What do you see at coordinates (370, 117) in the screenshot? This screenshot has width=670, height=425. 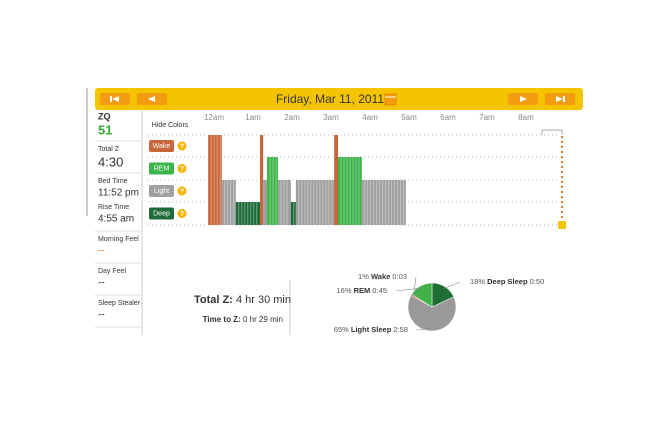 I see `time-tick-label: 4am` at bounding box center [370, 117].